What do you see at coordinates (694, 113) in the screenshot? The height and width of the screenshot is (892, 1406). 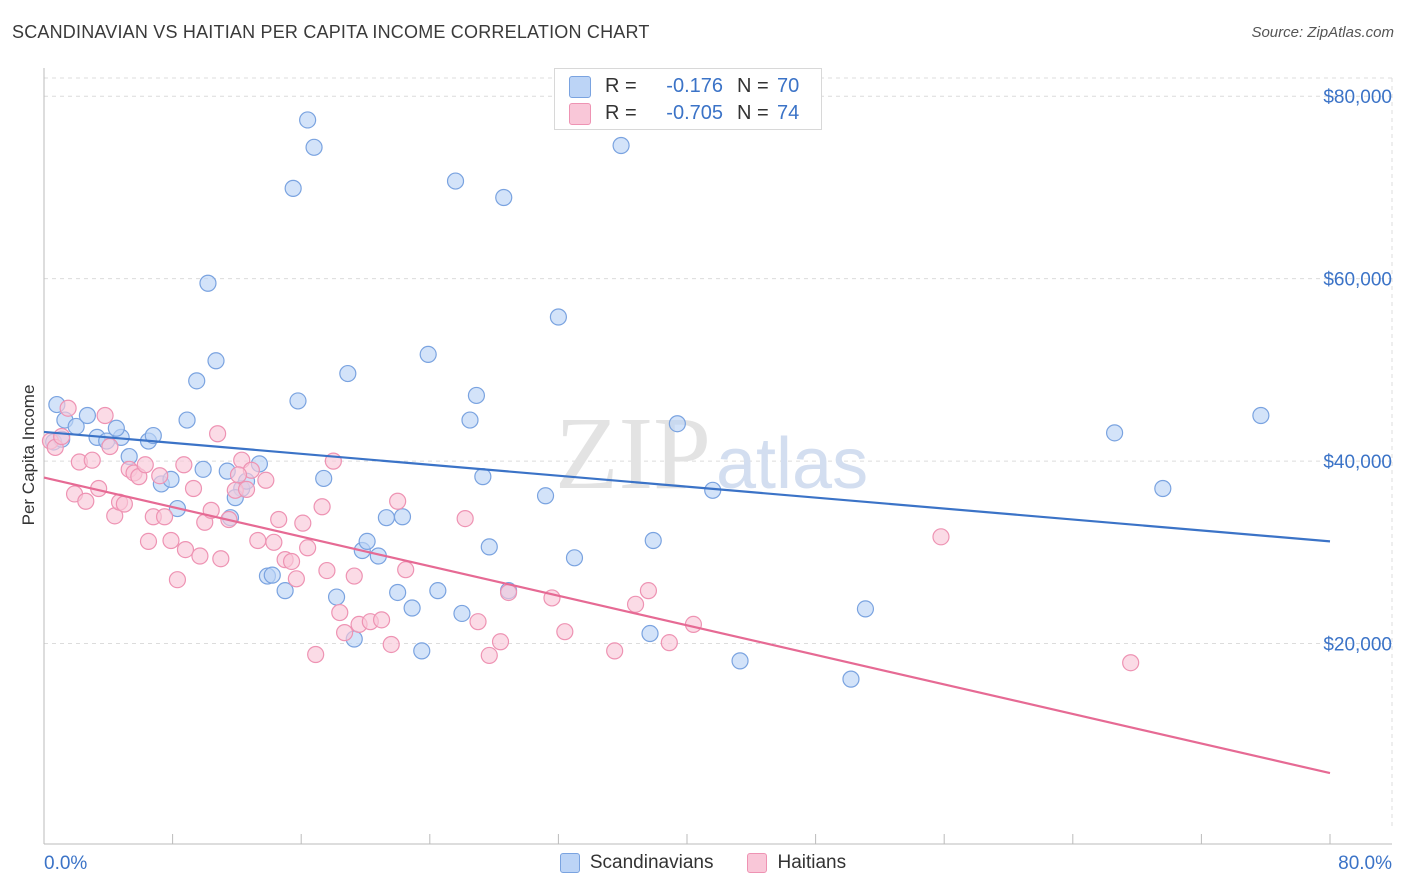 I see `r-value: -0.705` at bounding box center [694, 113].